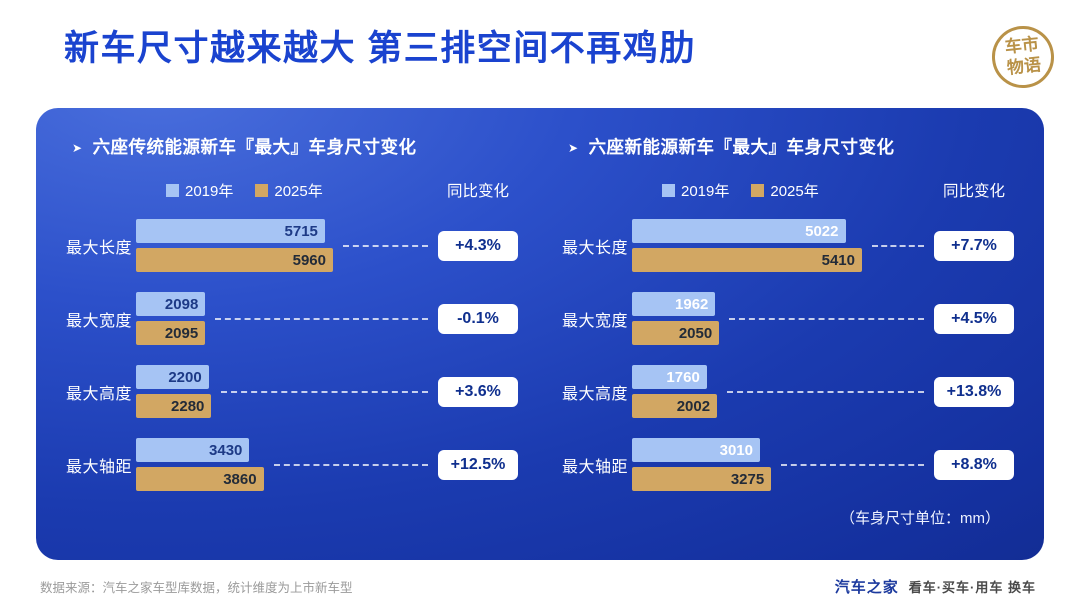  What do you see at coordinates (301, 231) in the screenshot?
I see `value-label: 5715` at bounding box center [301, 231].